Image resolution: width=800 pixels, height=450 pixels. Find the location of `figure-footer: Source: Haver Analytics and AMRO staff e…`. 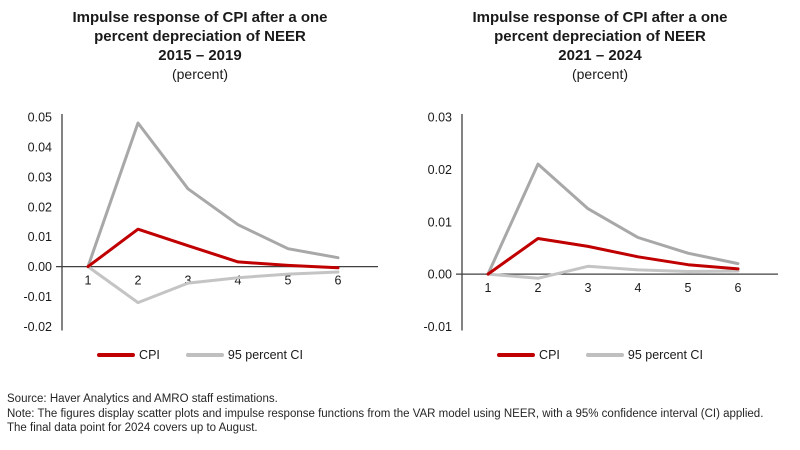

figure-footer: Source: Haver Analytics and AMRO staff e… is located at coordinates (400, 414).